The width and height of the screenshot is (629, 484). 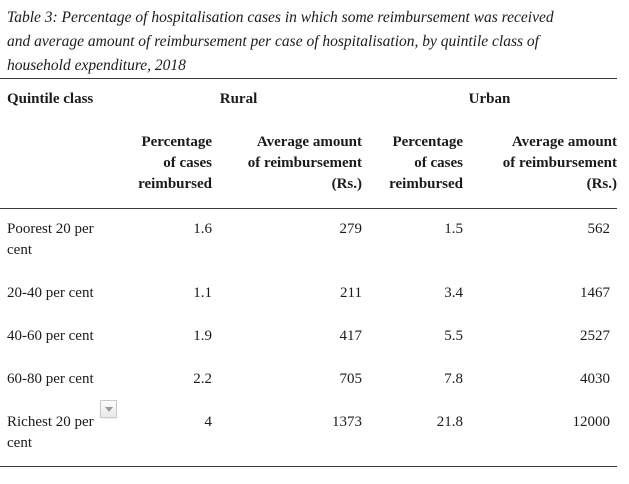 I want to click on table-row: 40-60 per cent 1.9 417 5.5 2527, so click(x=308, y=337).